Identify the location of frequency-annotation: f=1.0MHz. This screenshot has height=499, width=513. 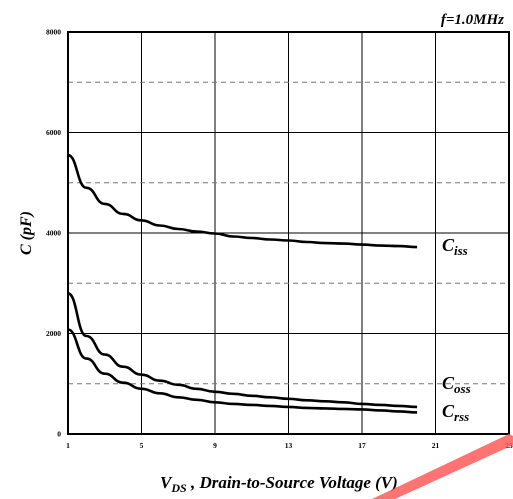
(472, 20).